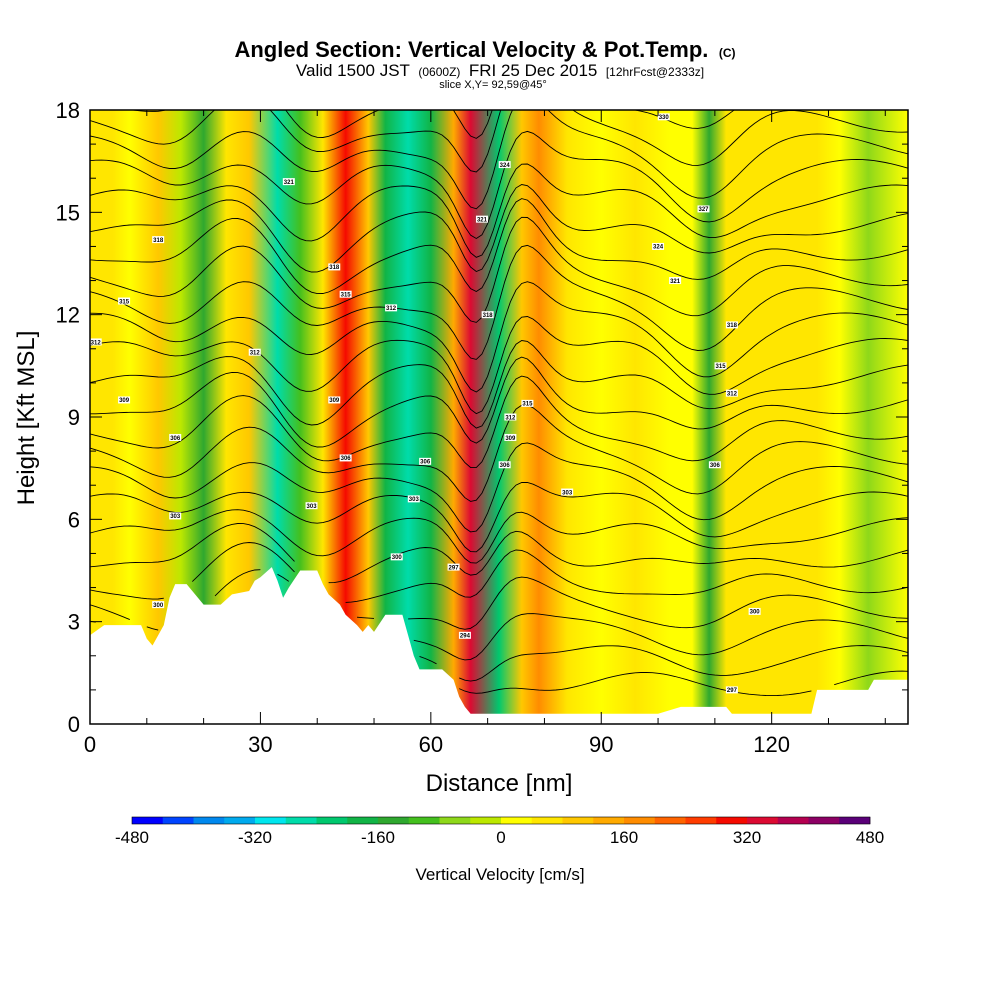  I want to click on contour-label: 294, so click(464, 635).